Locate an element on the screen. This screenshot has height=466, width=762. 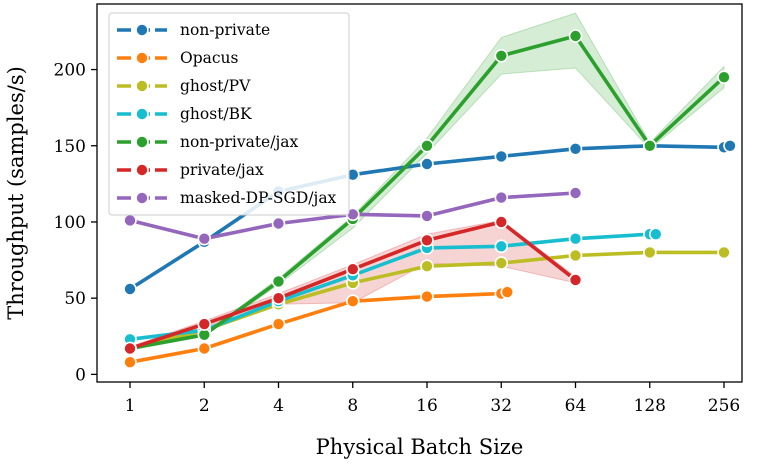
x-tick-label-2: 2 is located at coordinates (204, 406).